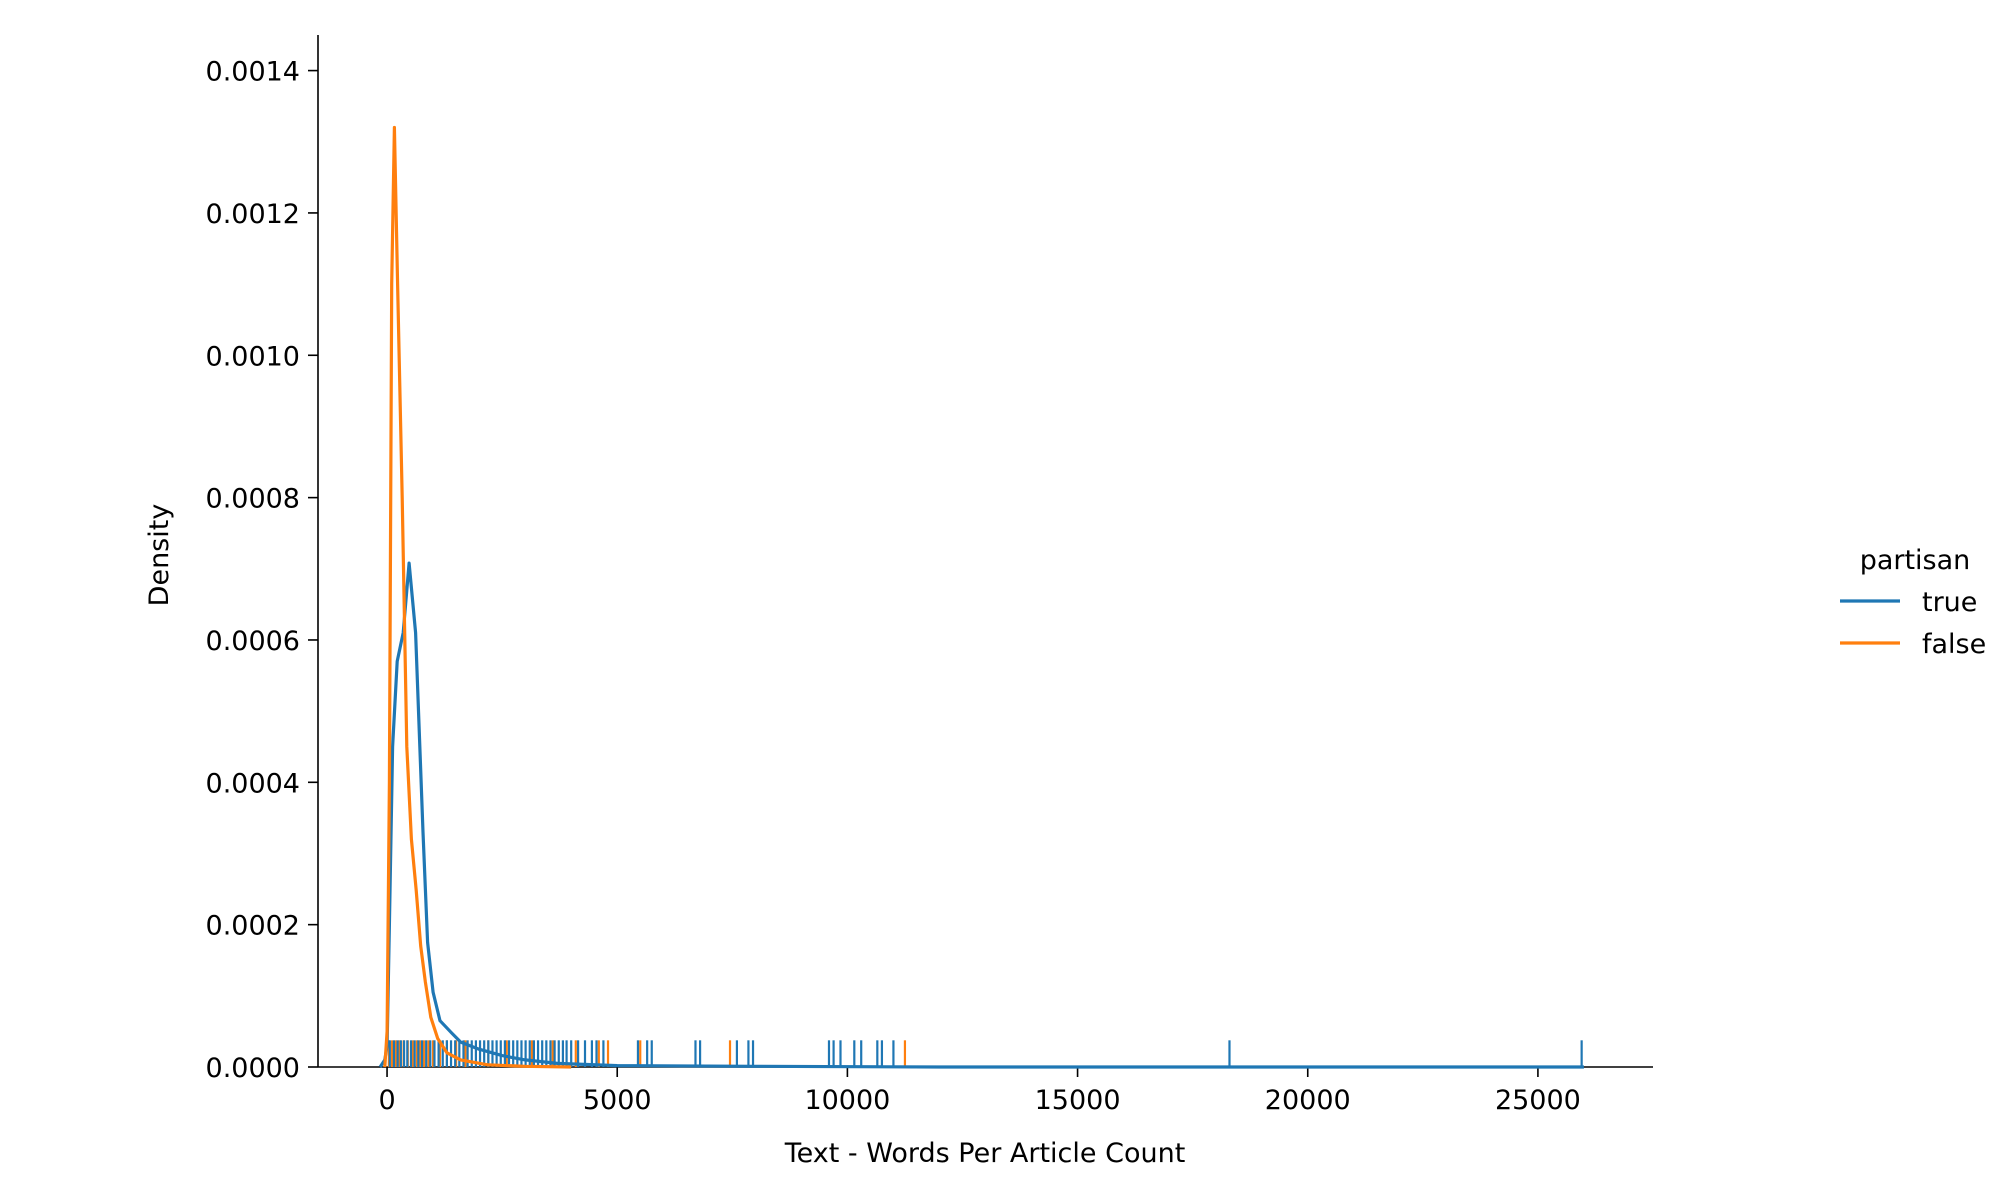 This screenshot has height=1200, width=2000. What do you see at coordinates (159, 555) in the screenshot?
I see `y-axis-title: Density` at bounding box center [159, 555].